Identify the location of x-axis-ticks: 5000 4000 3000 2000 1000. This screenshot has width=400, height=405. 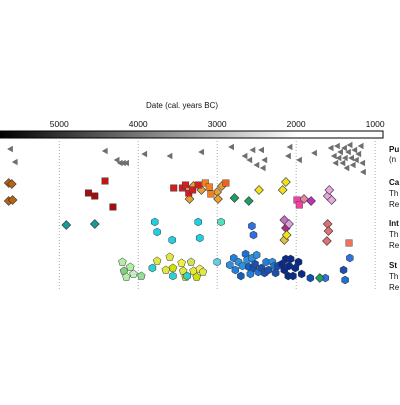
(217, 124).